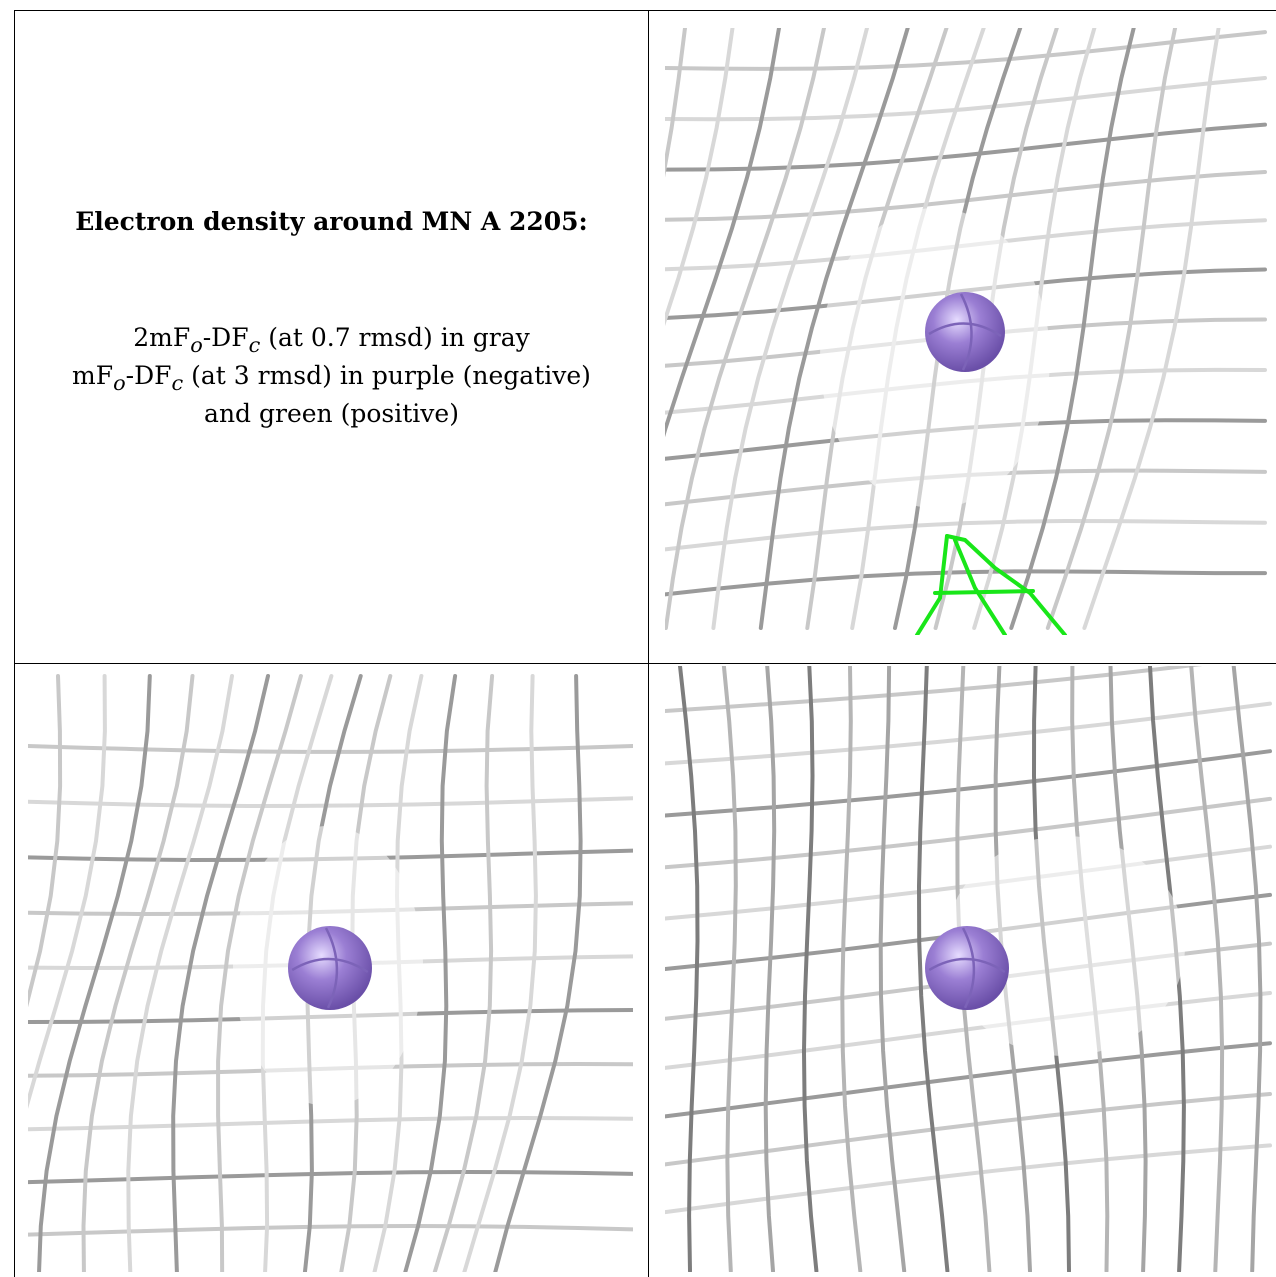 The height and width of the screenshot is (1277, 1276). What do you see at coordinates (1065, 946) in the screenshot?
I see `density-void` at bounding box center [1065, 946].